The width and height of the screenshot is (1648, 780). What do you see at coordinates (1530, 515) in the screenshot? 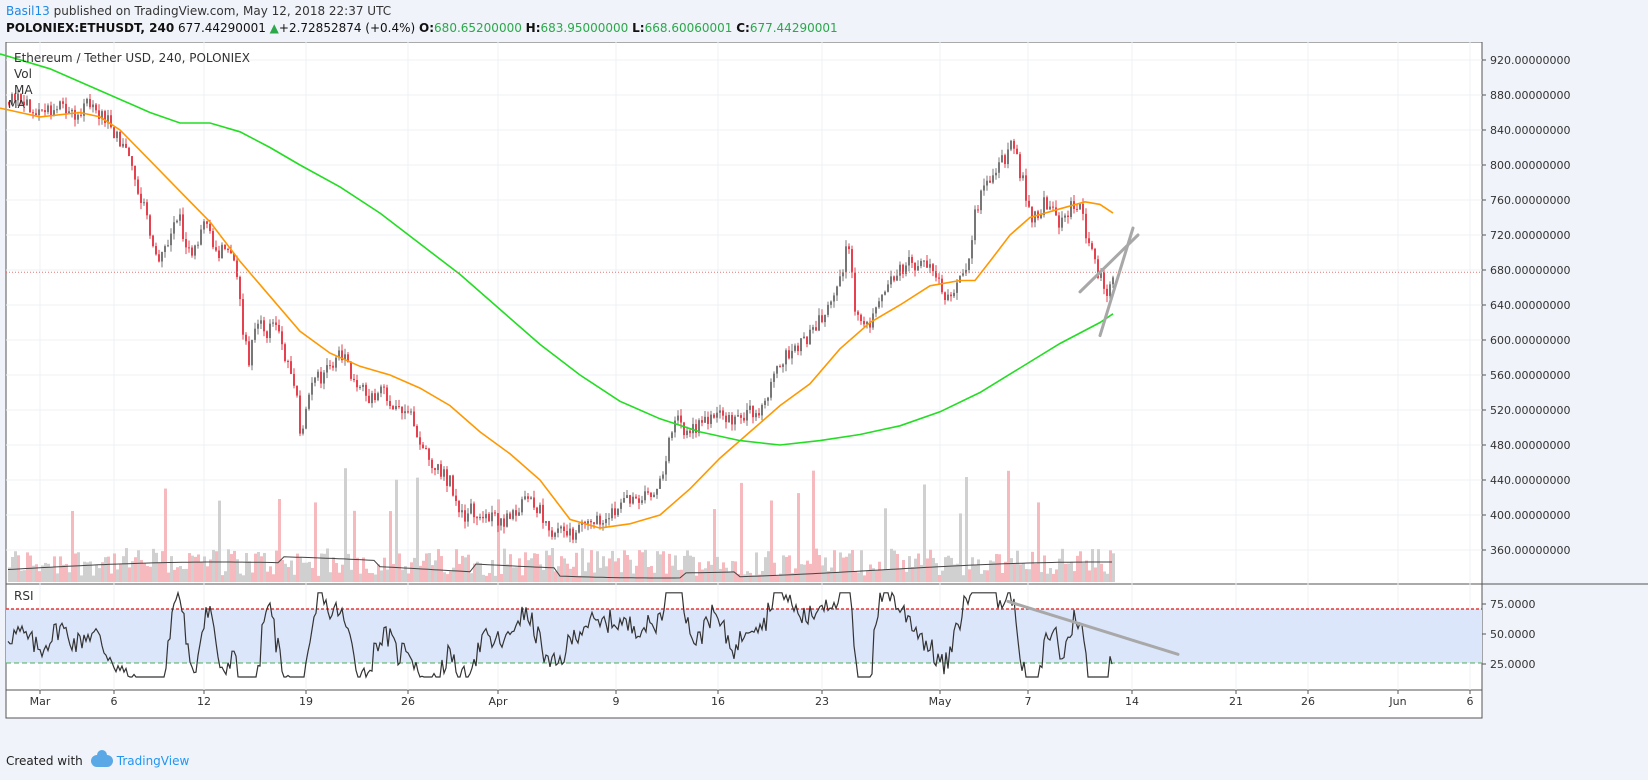
I see `y-tick-label: 400.00000000` at bounding box center [1530, 515].